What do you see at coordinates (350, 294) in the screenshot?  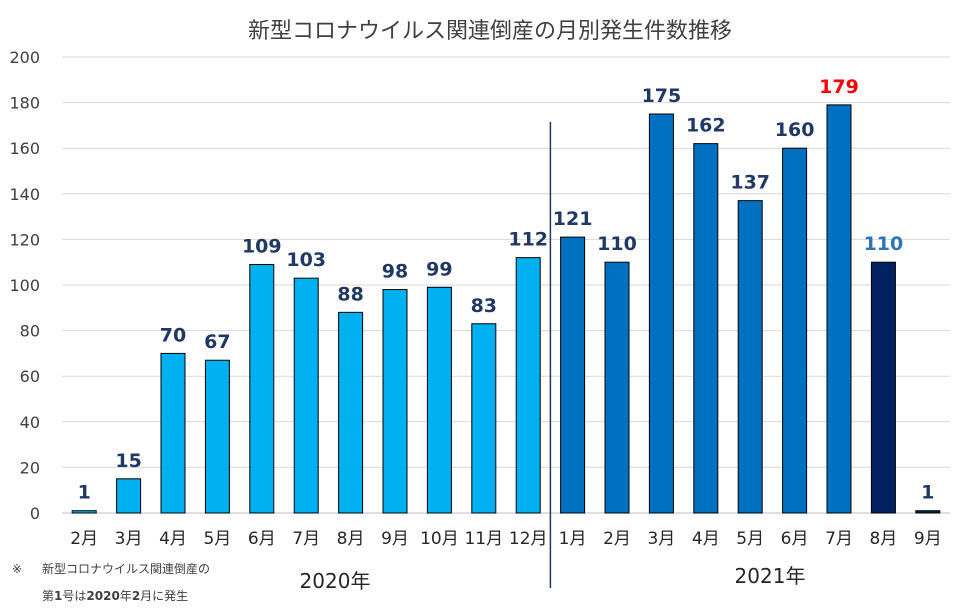 I see `bar-value-label: 88` at bounding box center [350, 294].